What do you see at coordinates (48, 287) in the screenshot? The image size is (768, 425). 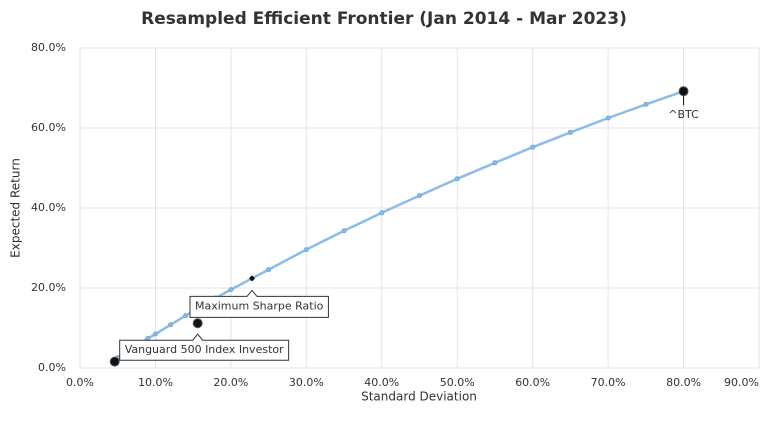 I see `y-tick-label: 20.0%` at bounding box center [48, 287].